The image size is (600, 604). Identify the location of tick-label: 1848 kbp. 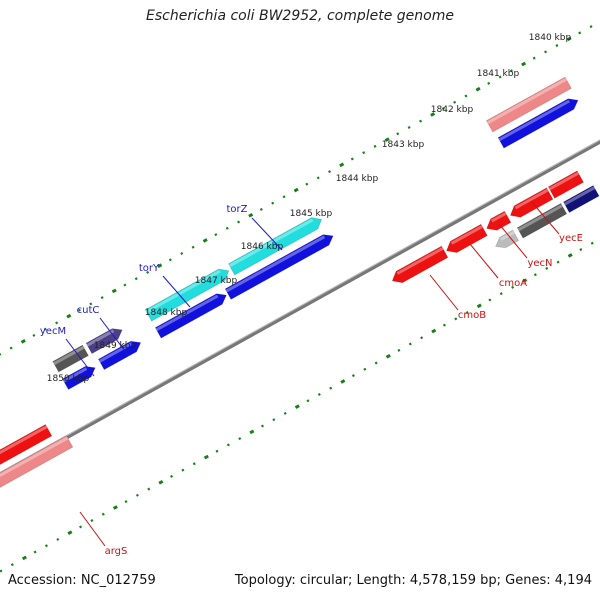
(166, 313).